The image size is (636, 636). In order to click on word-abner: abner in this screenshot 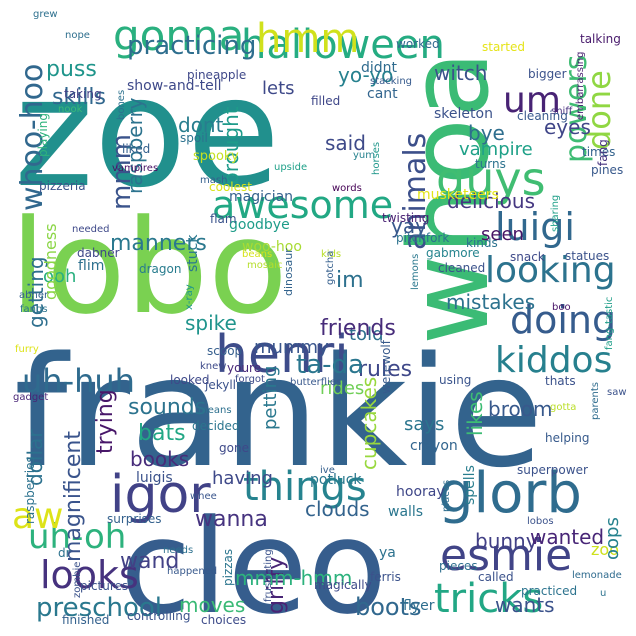, I will do `click(34, 295)`.